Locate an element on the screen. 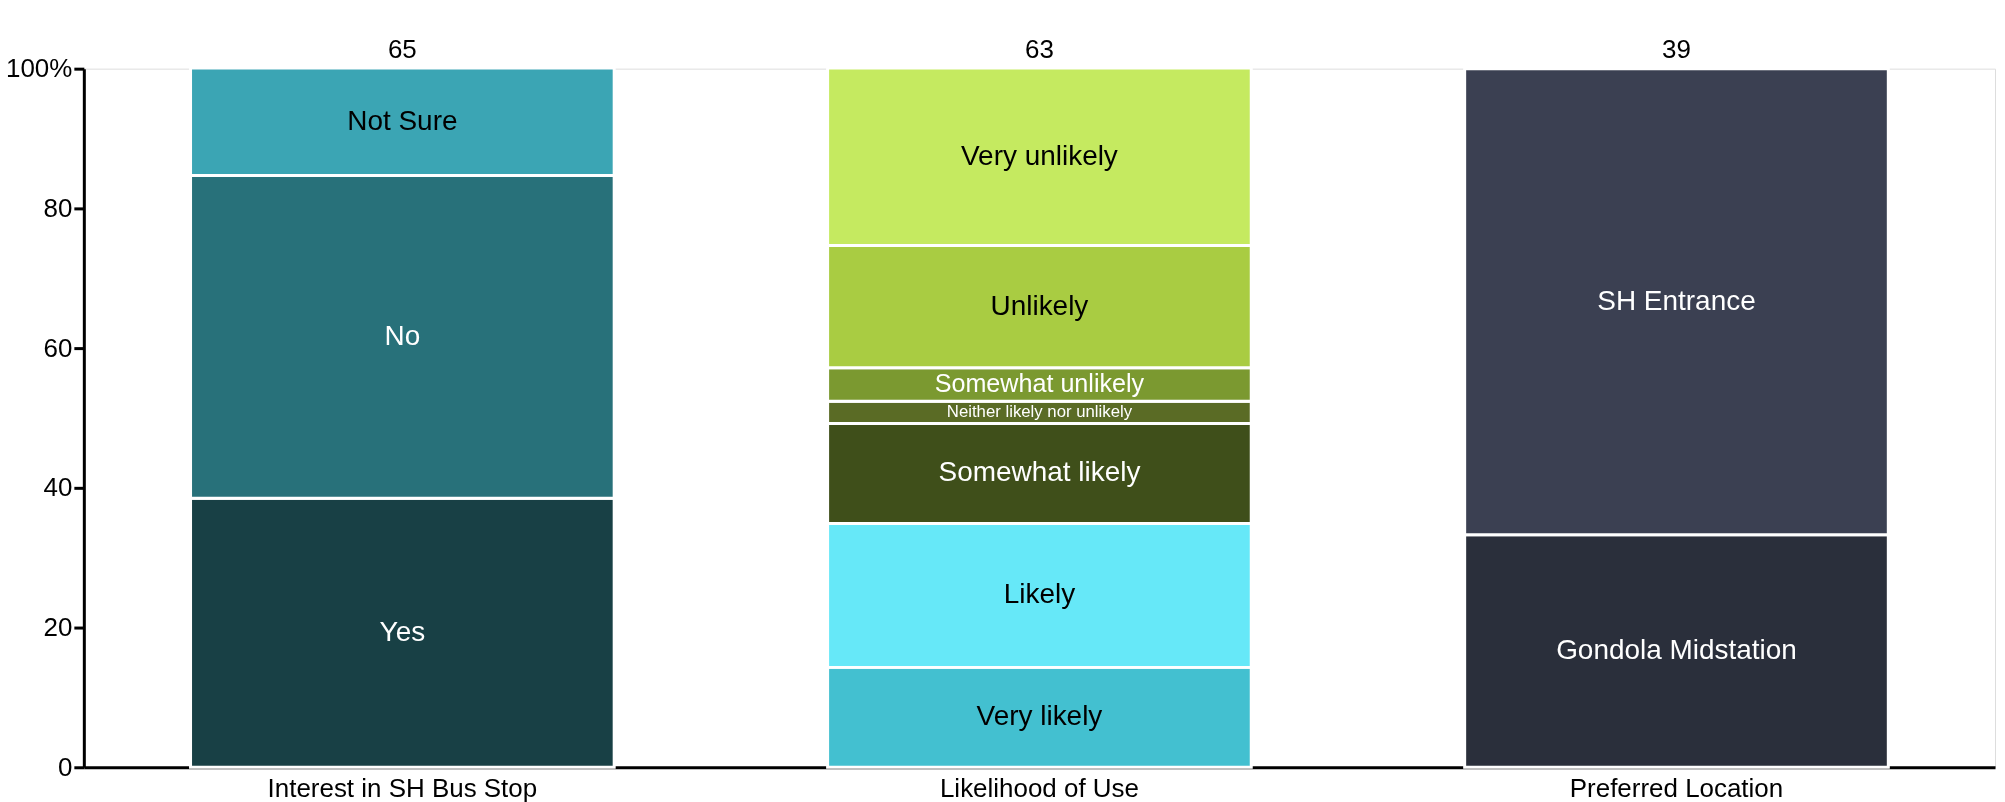 The width and height of the screenshot is (2005, 802). y-tick-label: 60 is located at coordinates (58, 347).